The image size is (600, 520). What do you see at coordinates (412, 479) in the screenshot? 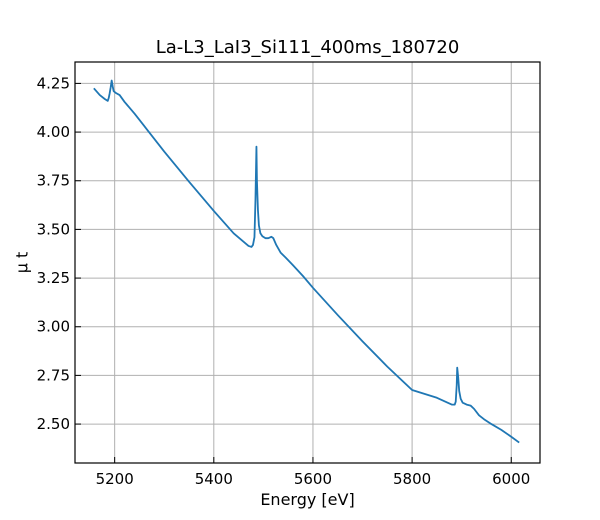
I see `x-tick-label: 5800` at bounding box center [412, 479].